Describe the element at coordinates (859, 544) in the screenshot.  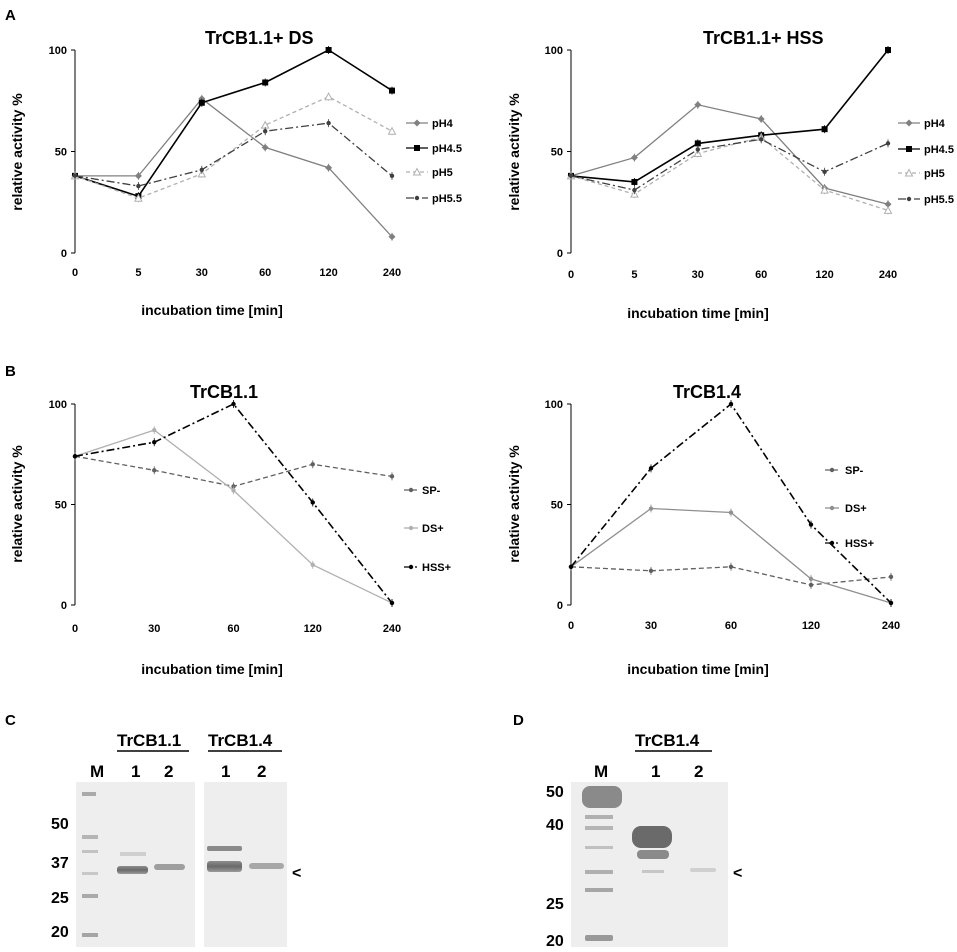
I see `legend-label: HSS+` at that location.